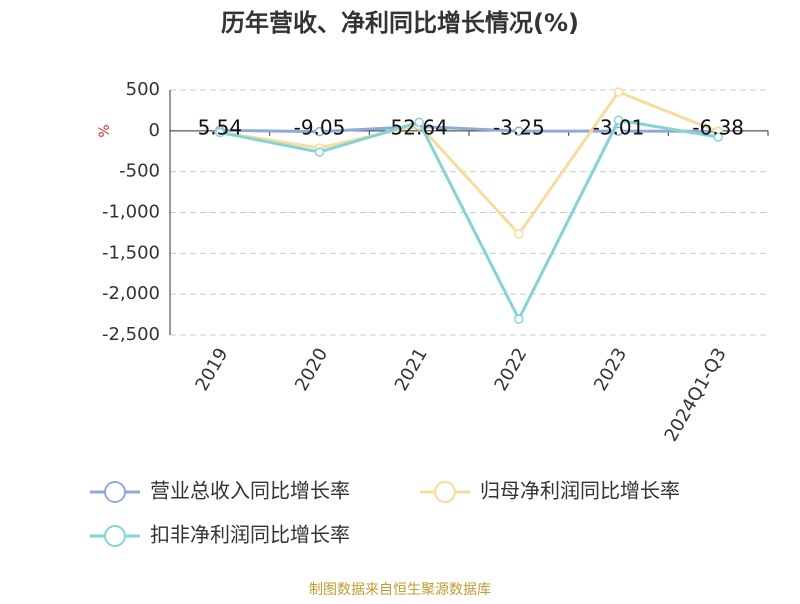 Image resolution: width=800 pixels, height=604 pixels. What do you see at coordinates (718, 127) in the screenshot?
I see `data-label: -6.38` at bounding box center [718, 127].